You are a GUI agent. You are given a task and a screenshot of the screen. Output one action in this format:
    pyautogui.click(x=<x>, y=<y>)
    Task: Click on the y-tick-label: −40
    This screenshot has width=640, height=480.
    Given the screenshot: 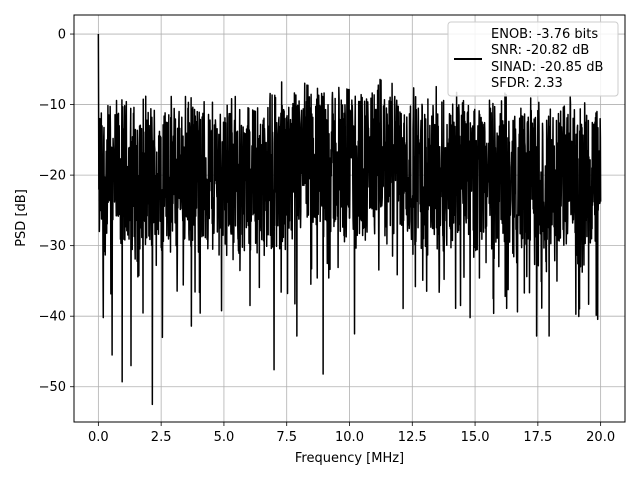 What is the action you would take?
    pyautogui.click(x=52, y=317)
    